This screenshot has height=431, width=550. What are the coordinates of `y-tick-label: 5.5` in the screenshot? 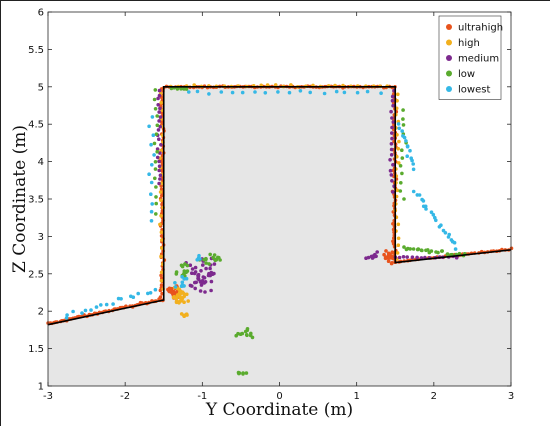 It's located at (36, 50).